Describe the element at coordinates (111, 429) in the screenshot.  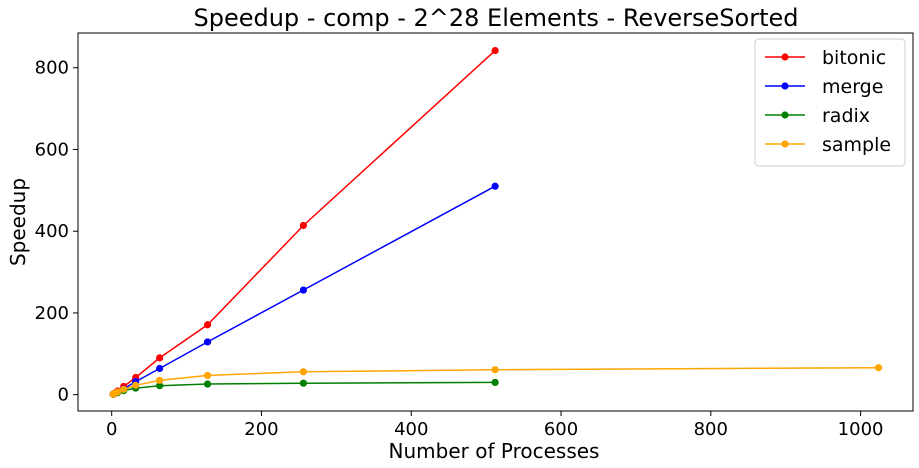
I see `x-tick-label: 0` at that location.